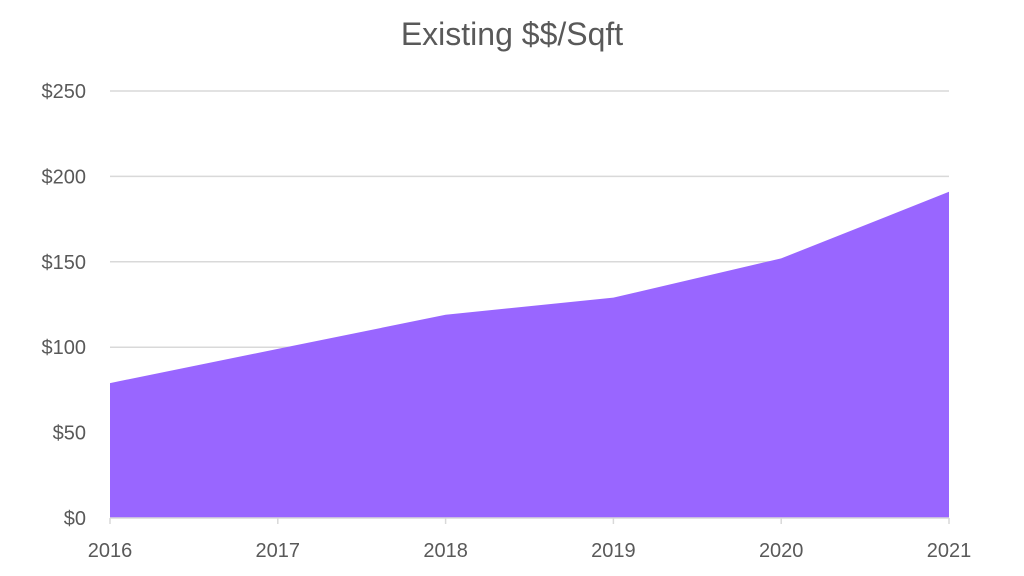 This screenshot has width=1024, height=576. I want to click on y-tick-label: $250, so click(64, 92).